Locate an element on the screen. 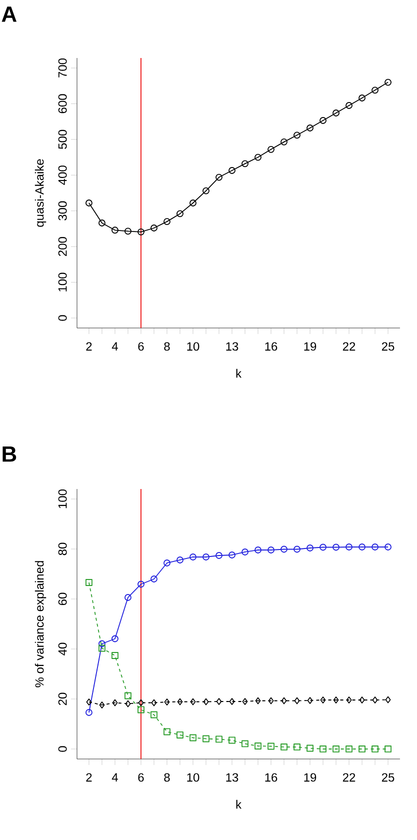 Image resolution: width=417 pixels, height=840 pixels. y-tick-label: 500 is located at coordinates (62, 139).